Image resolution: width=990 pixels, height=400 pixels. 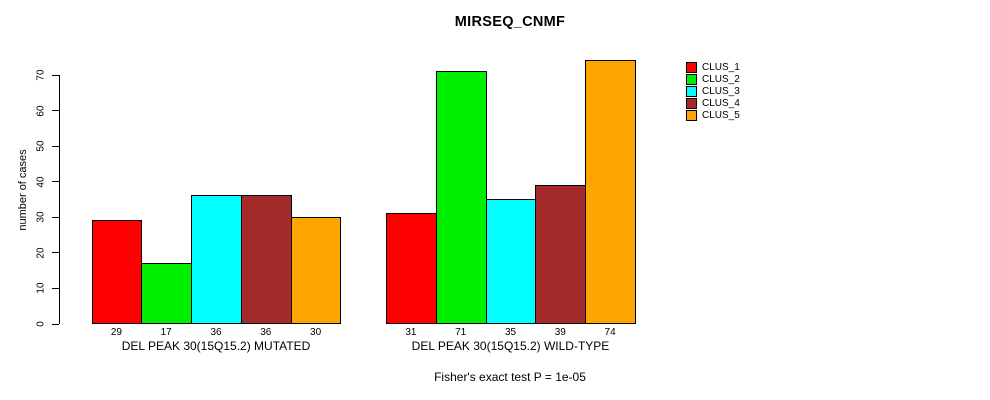 What do you see at coordinates (167, 294) in the screenshot?
I see `bar-clus_2-group1` at bounding box center [167, 294].